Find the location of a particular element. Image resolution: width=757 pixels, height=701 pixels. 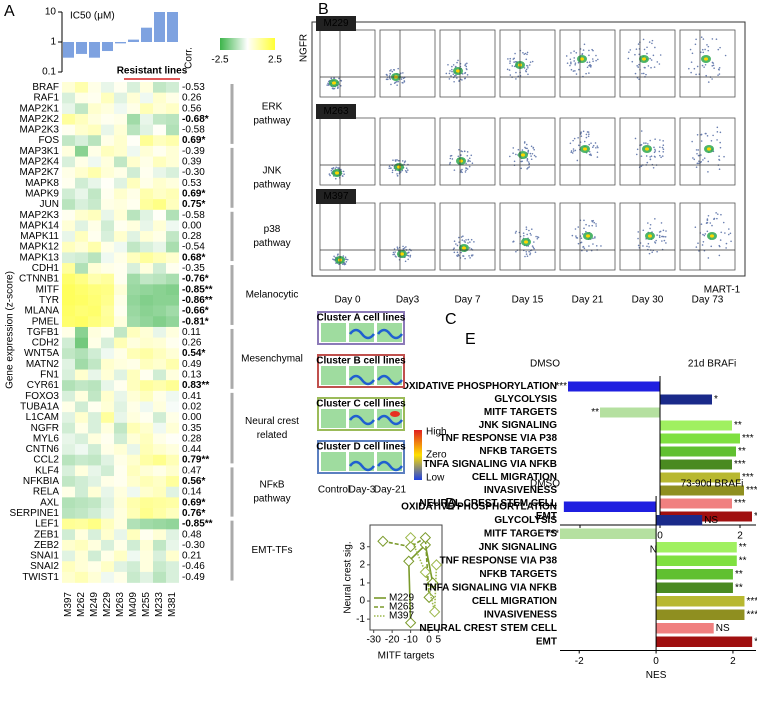

group-label: ERK is located at coordinates (272, 107).